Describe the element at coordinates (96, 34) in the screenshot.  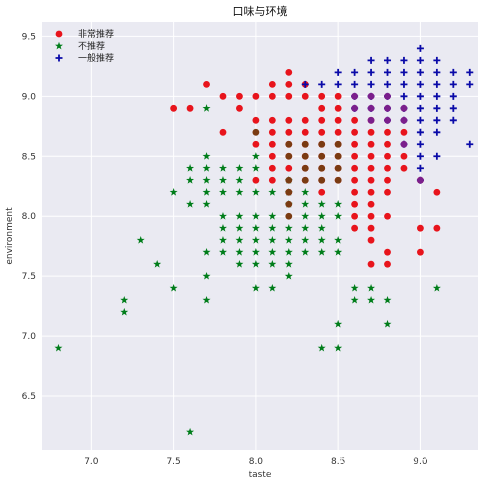
I see `legend-label: 非常推荐` at that location.